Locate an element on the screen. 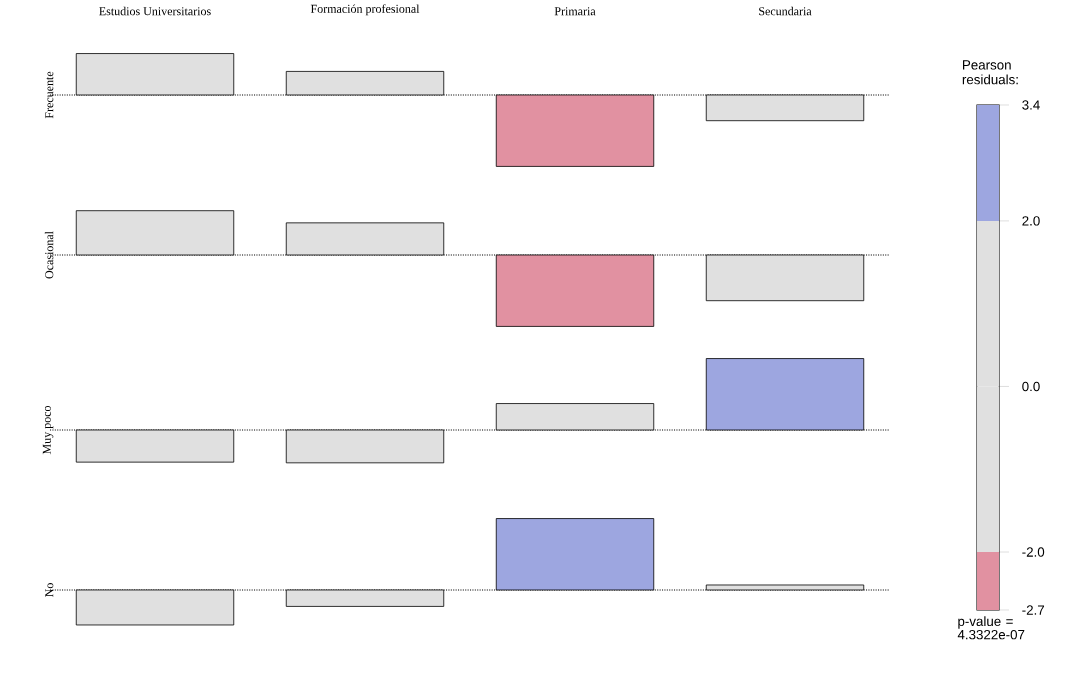 The width and height of the screenshot is (1067, 673). y-axis-title: Muy poco is located at coordinates (48, 430).